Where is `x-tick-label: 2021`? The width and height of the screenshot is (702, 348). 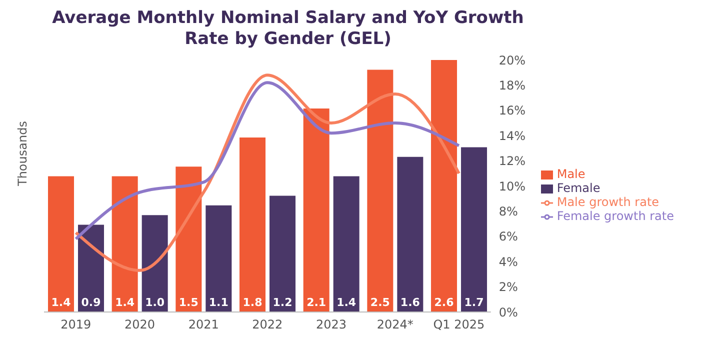 x-tick-label: 2021 is located at coordinates (203, 325).